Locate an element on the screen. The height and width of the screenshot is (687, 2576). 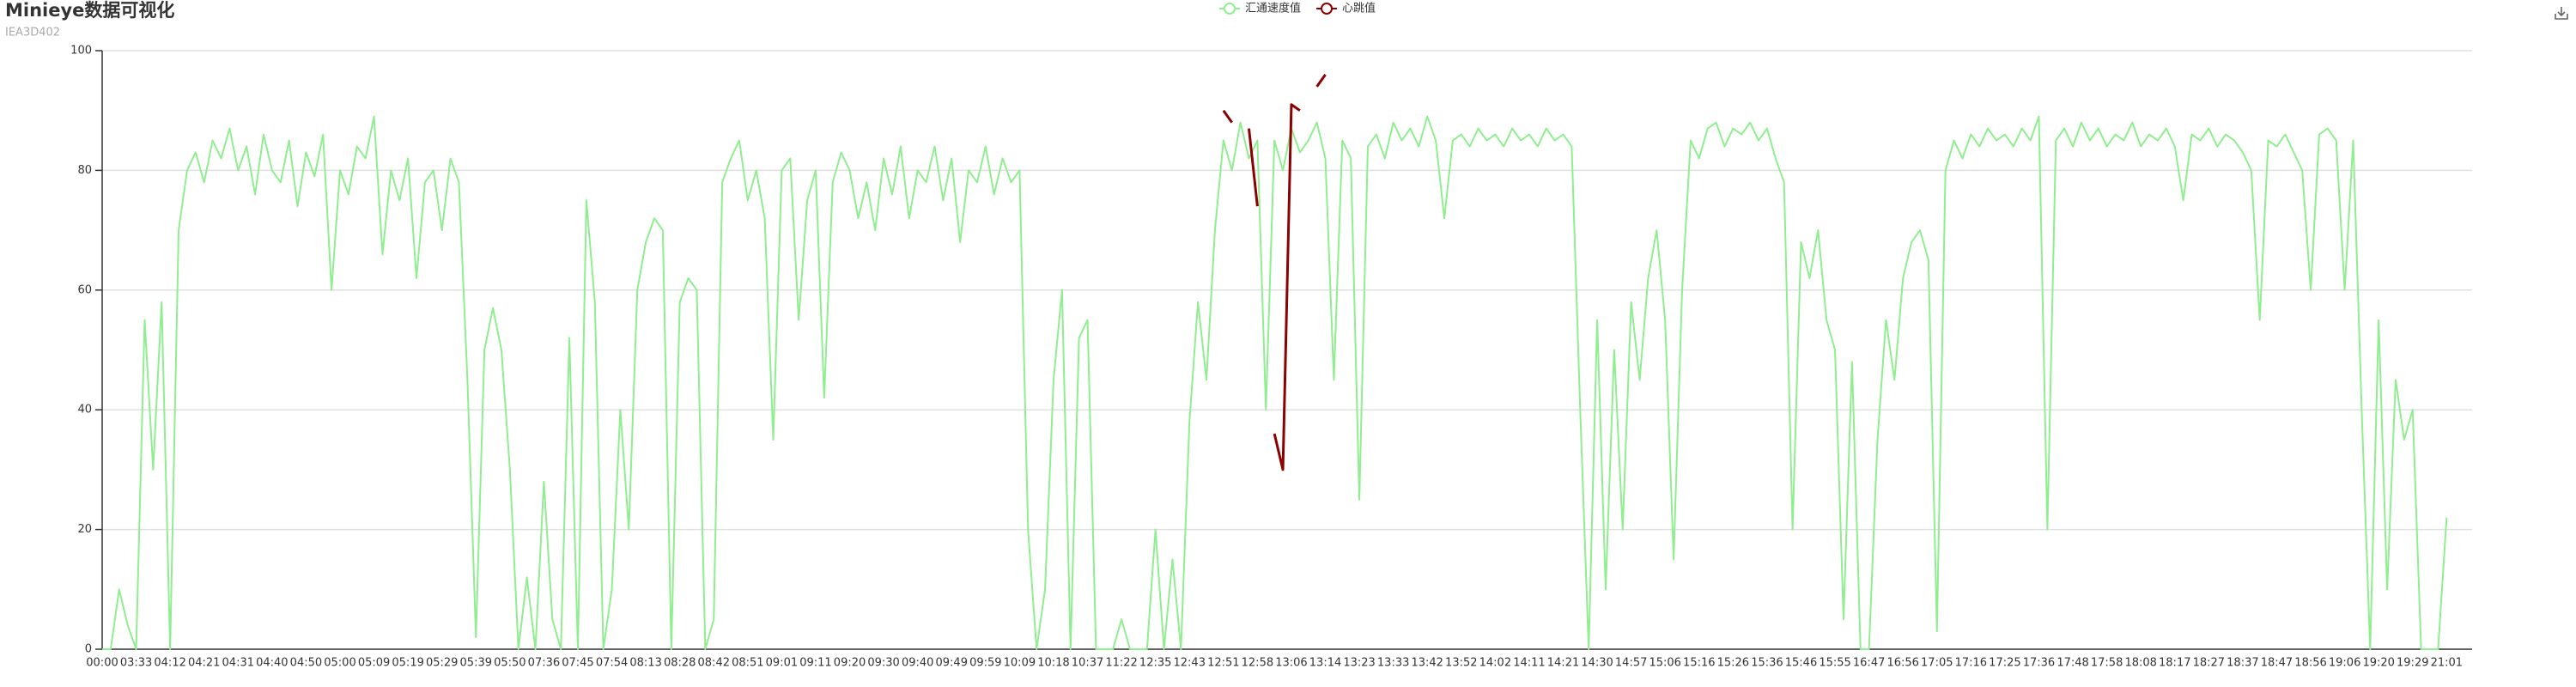
x-tick-label: 17:25 is located at coordinates (2004, 663).